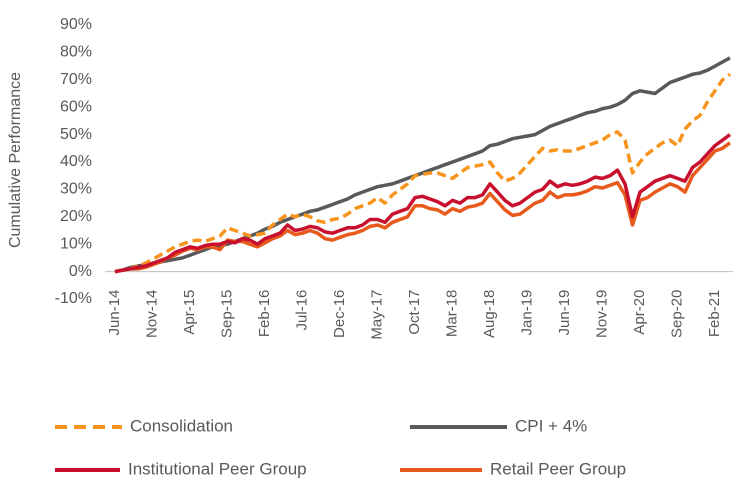 The image size is (733, 479). Describe the element at coordinates (189, 312) in the screenshot. I see `x-tick-label: Apr-15` at that location.